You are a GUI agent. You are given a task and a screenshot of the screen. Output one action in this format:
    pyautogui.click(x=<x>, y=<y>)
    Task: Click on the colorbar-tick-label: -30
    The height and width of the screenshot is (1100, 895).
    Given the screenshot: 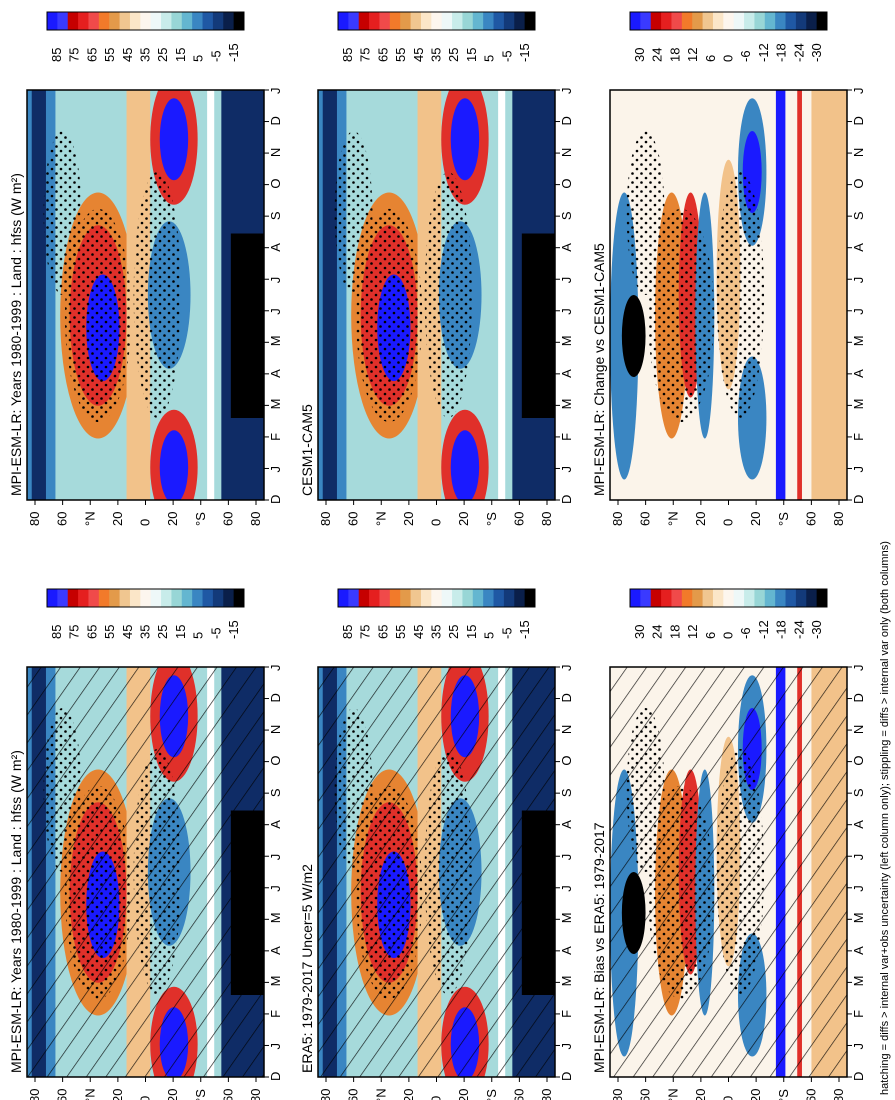 What is the action you would take?
    pyautogui.click(x=816, y=629)
    